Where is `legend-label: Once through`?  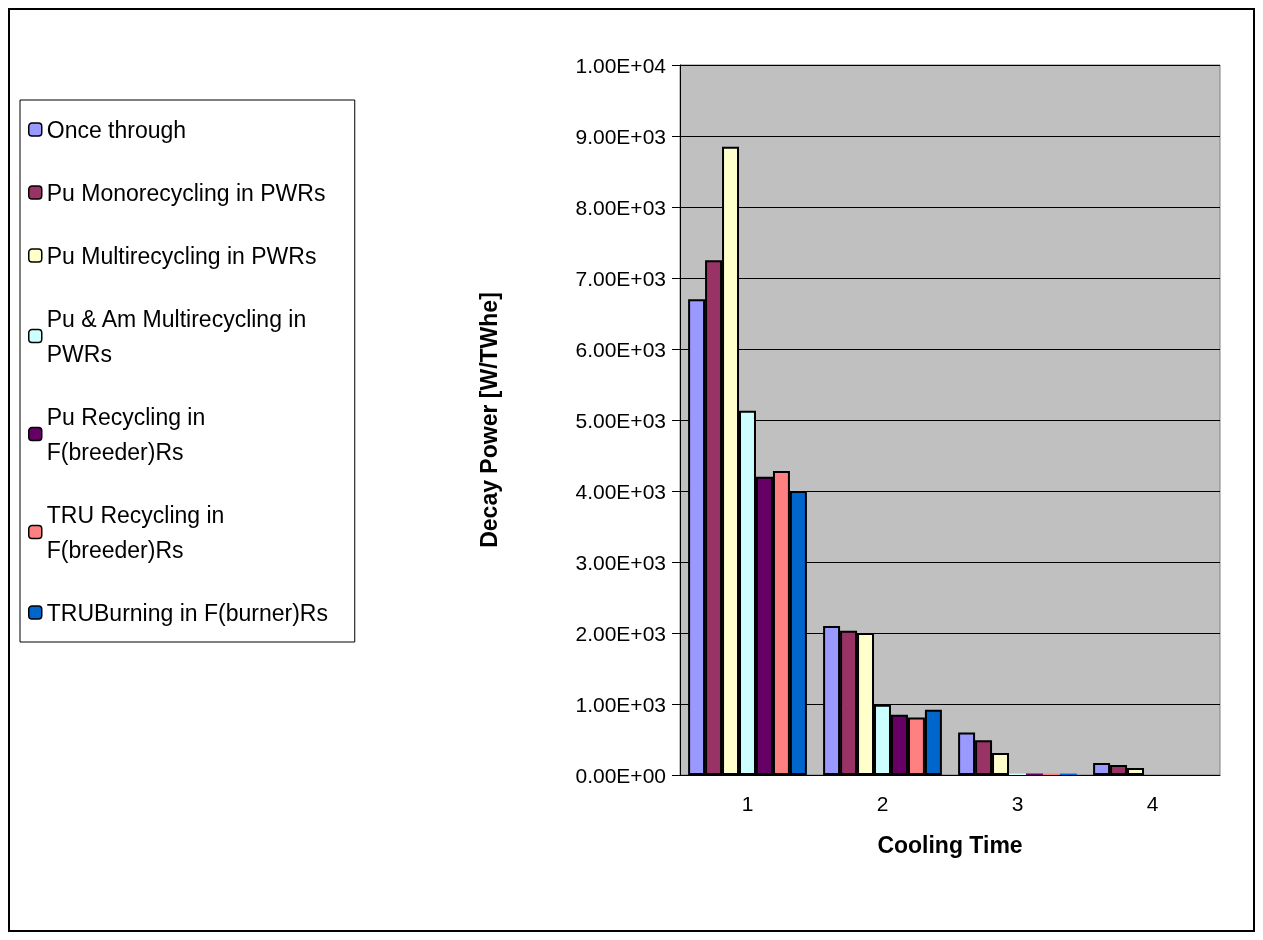
legend-label: Once through is located at coordinates (116, 129).